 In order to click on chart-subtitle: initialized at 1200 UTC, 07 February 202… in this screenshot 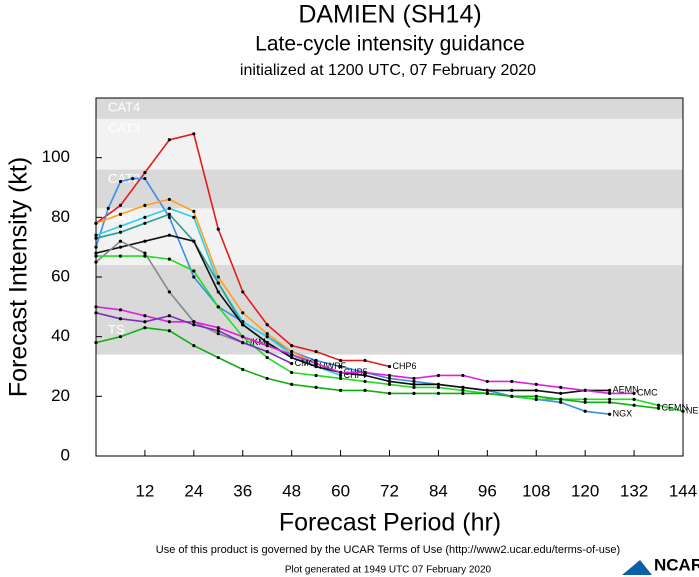, I will do `click(388, 70)`.